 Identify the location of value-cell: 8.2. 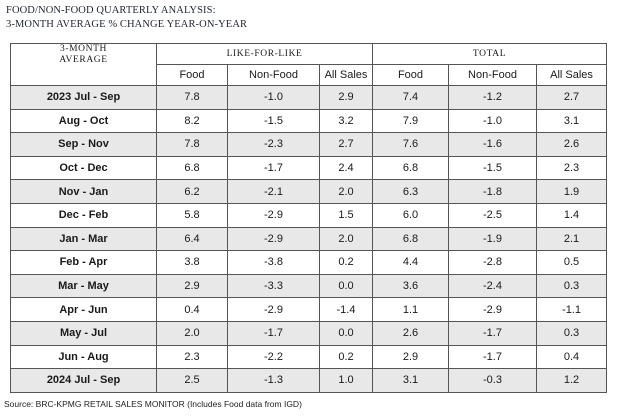
(192, 121).